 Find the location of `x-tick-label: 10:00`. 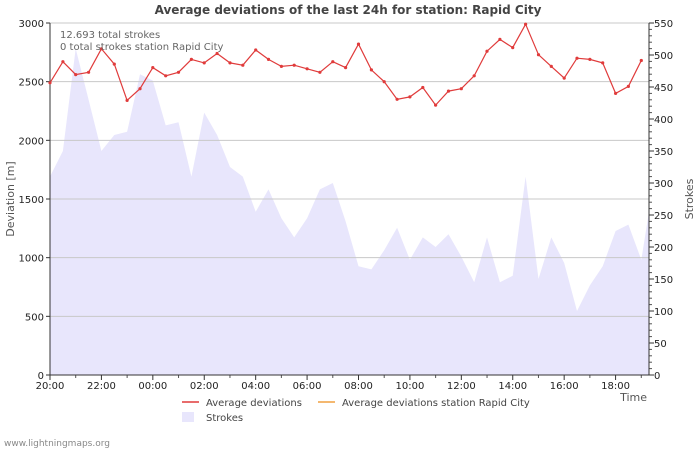

x-tick-label: 10:00 is located at coordinates (410, 386).